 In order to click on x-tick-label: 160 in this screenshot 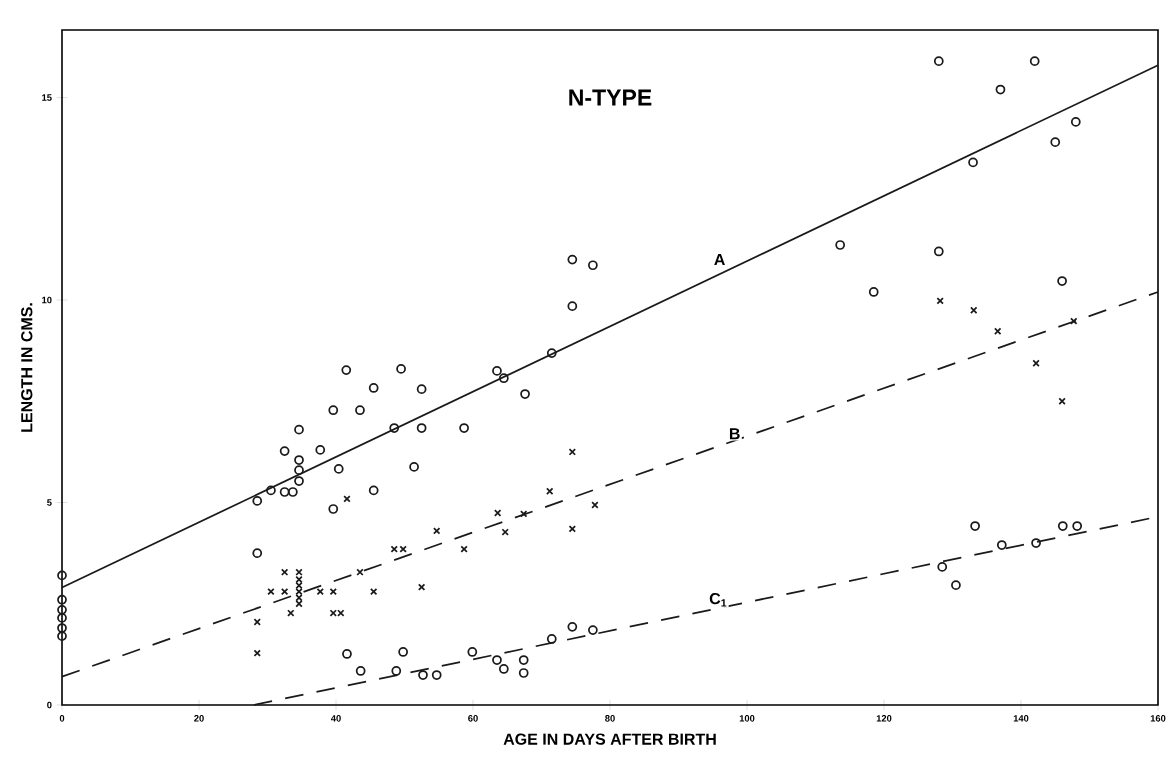, I will do `click(1158, 718)`.